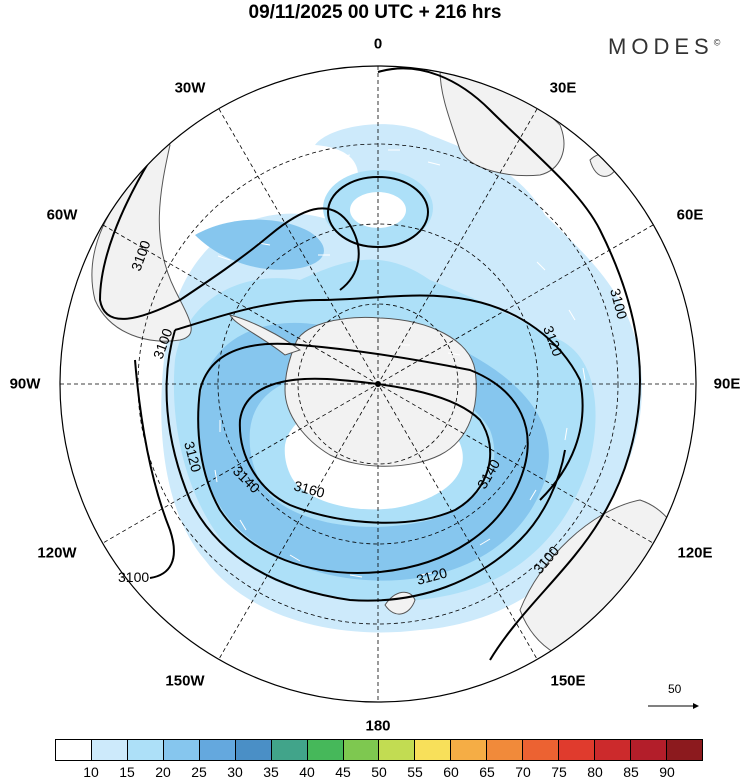 The image size is (750, 782). Describe the element at coordinates (154, 469) in the screenshot. I see `contour-3100-south` at that location.